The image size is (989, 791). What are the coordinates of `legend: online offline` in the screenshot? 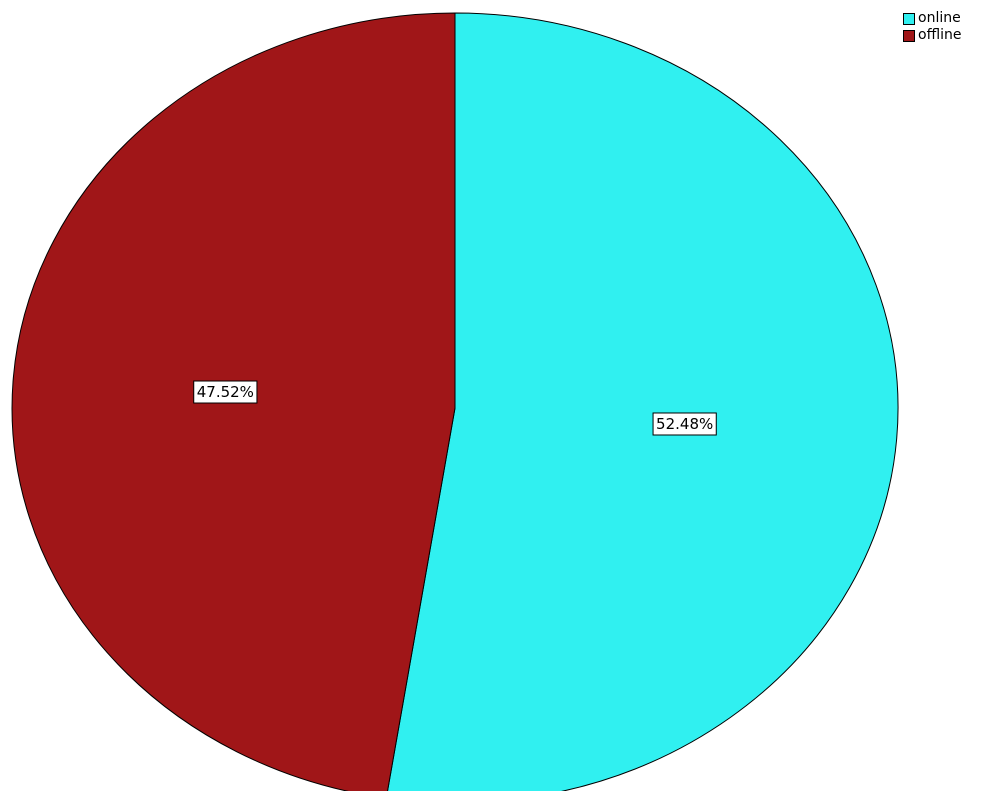 It's located at (932, 27).